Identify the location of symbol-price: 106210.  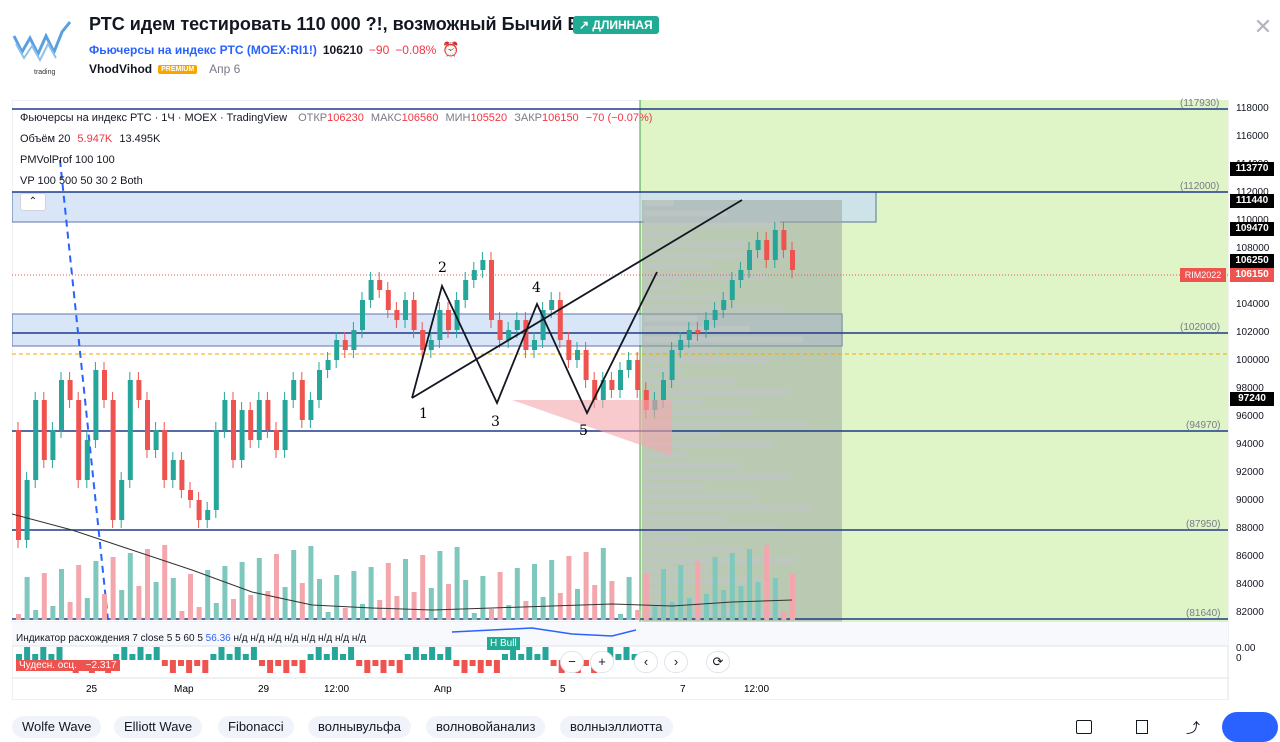
(342, 49).